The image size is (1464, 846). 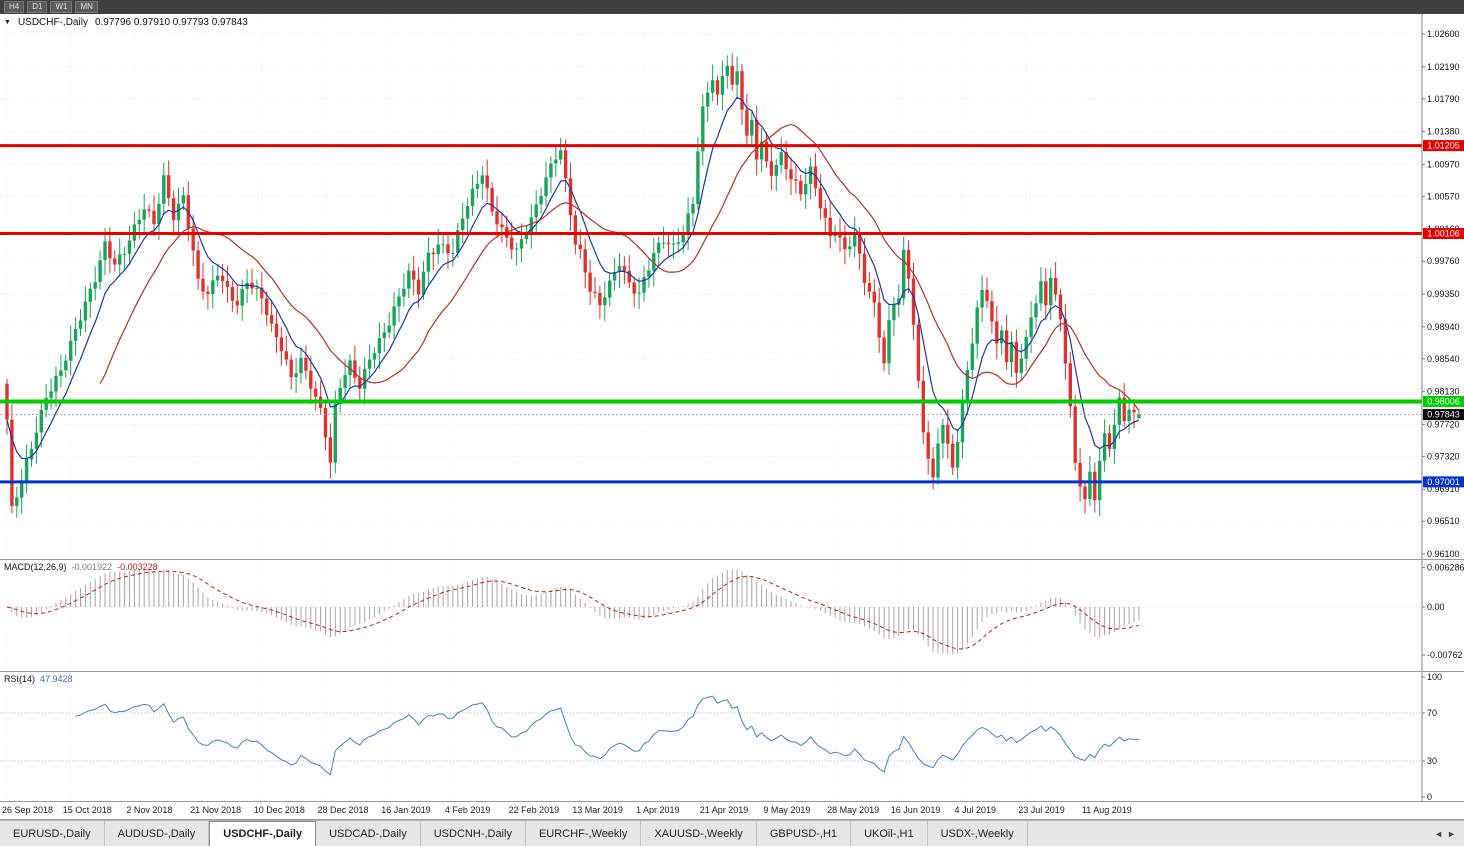 What do you see at coordinates (52, 22) in the screenshot?
I see `chart-symbol-label: USDCHF-,Daily` at bounding box center [52, 22].